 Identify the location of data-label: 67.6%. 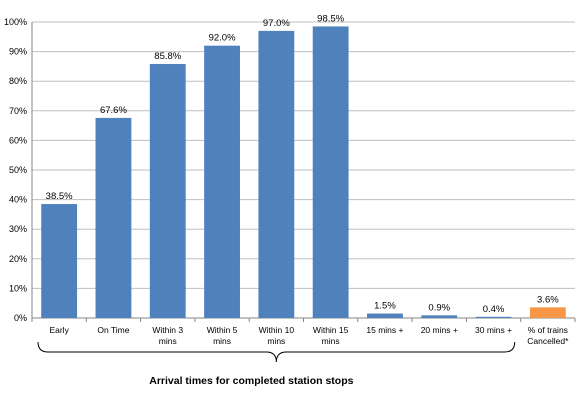
(113, 110).